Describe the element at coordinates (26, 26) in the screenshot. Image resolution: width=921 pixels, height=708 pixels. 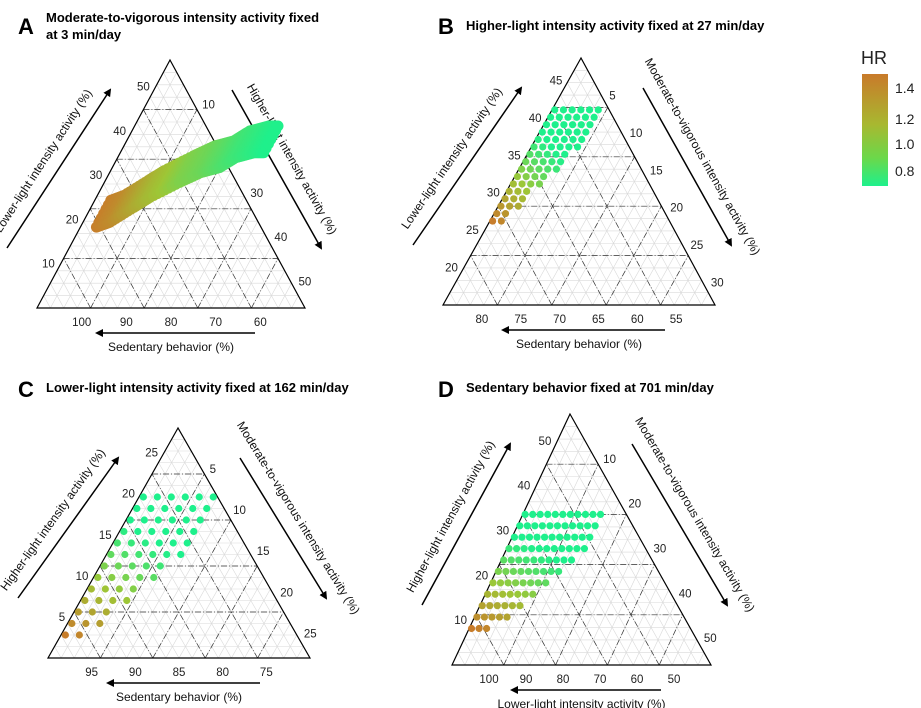
I see `panel-a-letter: A` at that location.